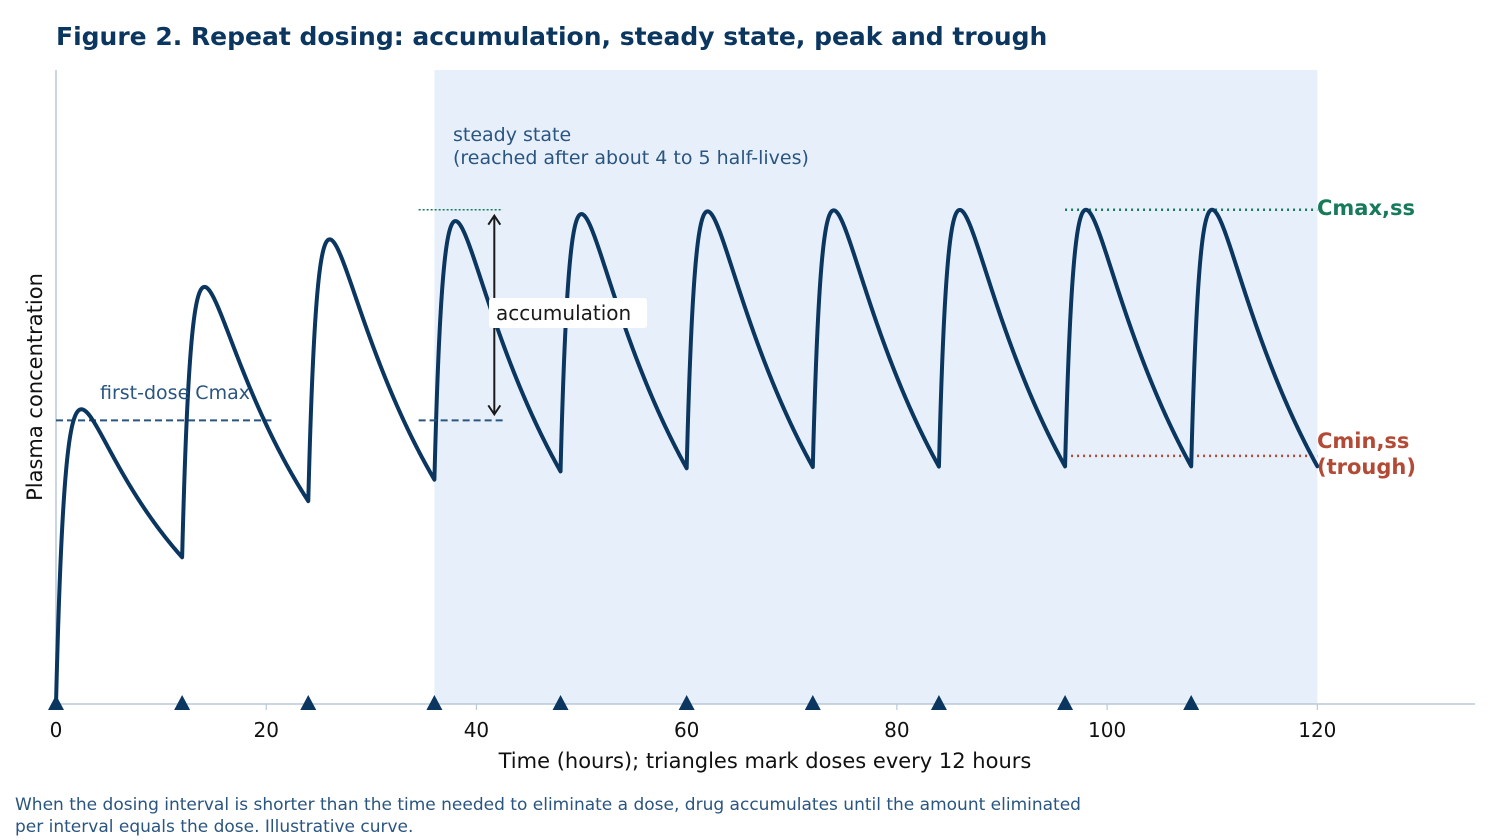  Describe the element at coordinates (631, 158) in the screenshot. I see `steady-state-sublabel: (reached after about 4 to 5 half-lives)` at that location.